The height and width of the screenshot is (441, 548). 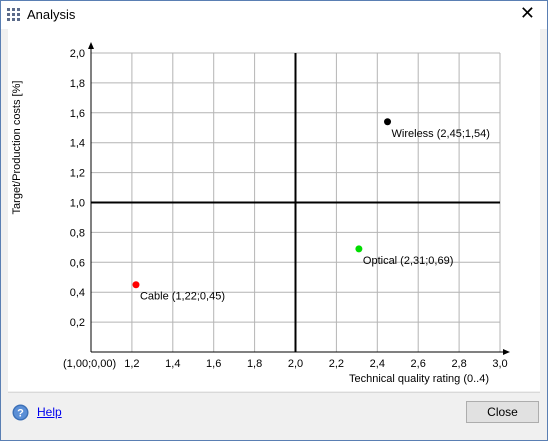 What do you see at coordinates (17, 148) in the screenshot?
I see `y-axis-label: Target/Production costs [%]` at bounding box center [17, 148].